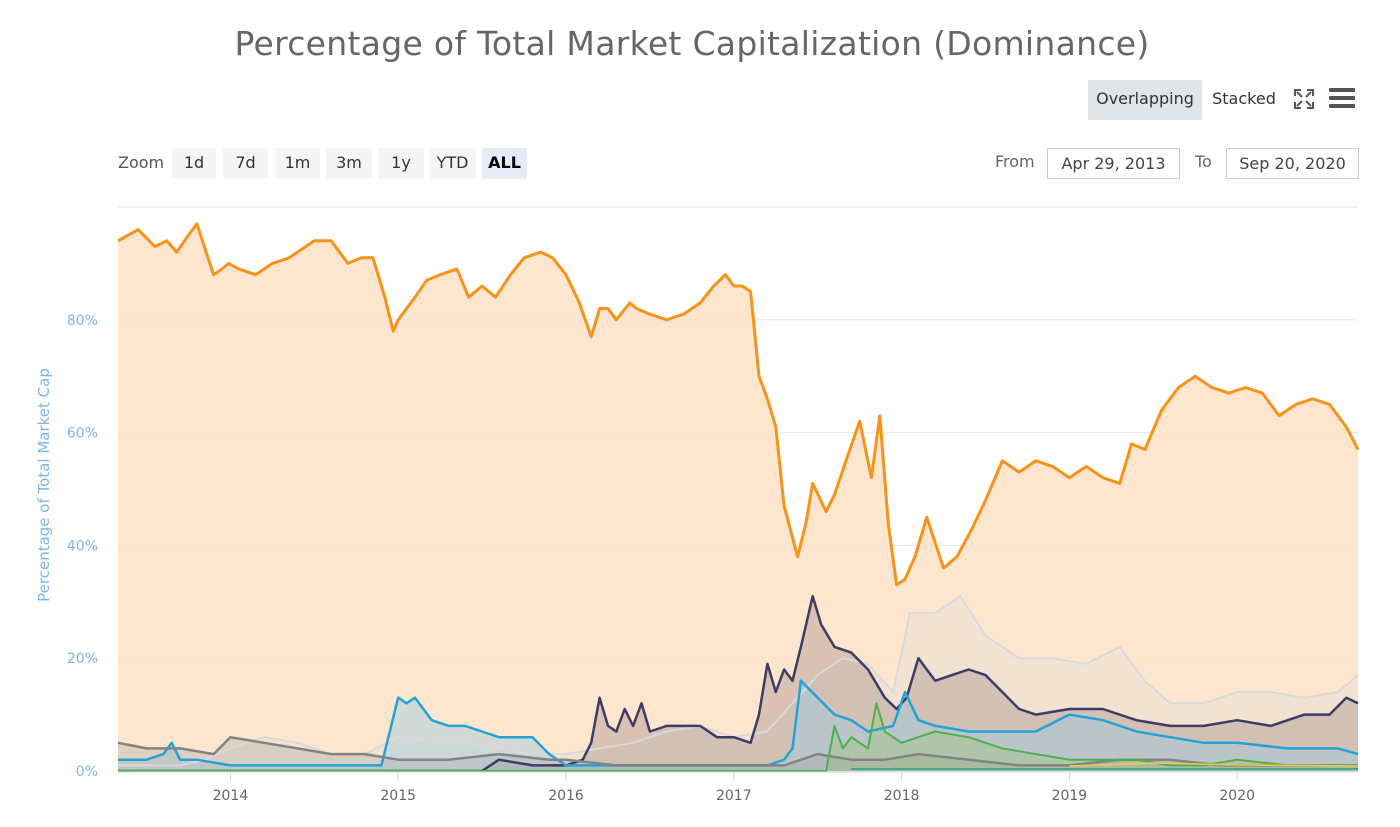  Describe the element at coordinates (1292, 163) in the screenshot. I see `range-to-input: Sep 20, 2020` at that location.